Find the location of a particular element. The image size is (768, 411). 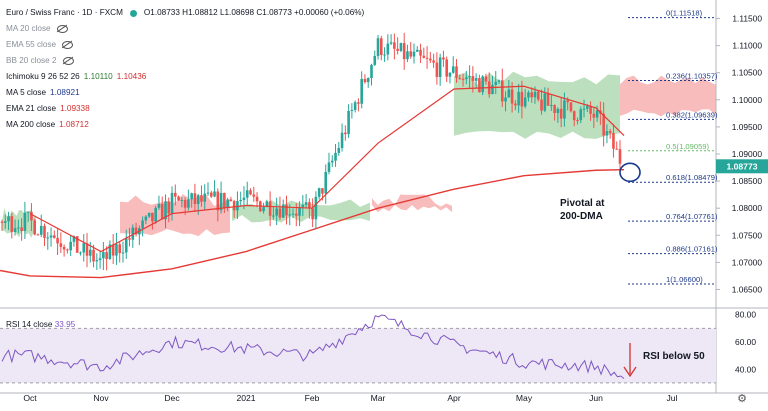

legend-ichimoku: Ichimoku 9 26 52 26 1.10110 1.10436 is located at coordinates (185, 77).